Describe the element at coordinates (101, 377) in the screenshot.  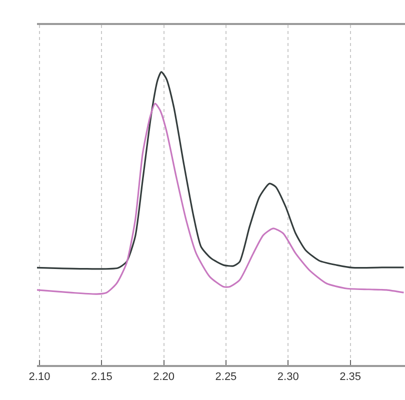
I see `x-tick-label: 2.15` at that location.